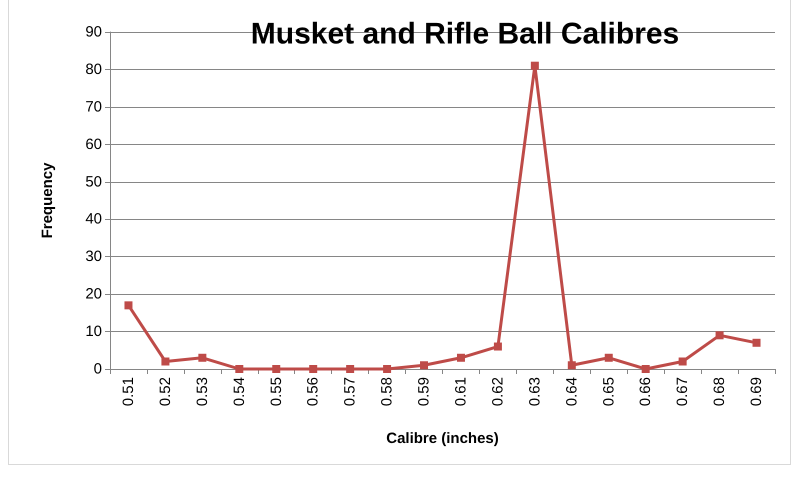 The image size is (793, 481). What do you see at coordinates (571, 391) in the screenshot?
I see `x-tick-label: 0.64` at bounding box center [571, 391].